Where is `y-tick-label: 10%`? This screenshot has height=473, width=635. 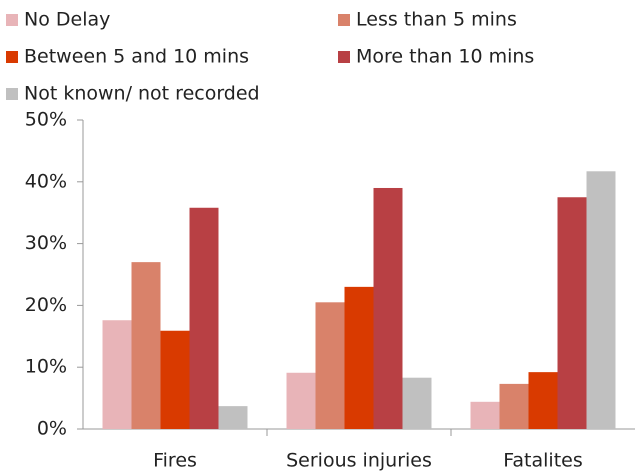 y-tick-label: 10% is located at coordinates (46, 367).